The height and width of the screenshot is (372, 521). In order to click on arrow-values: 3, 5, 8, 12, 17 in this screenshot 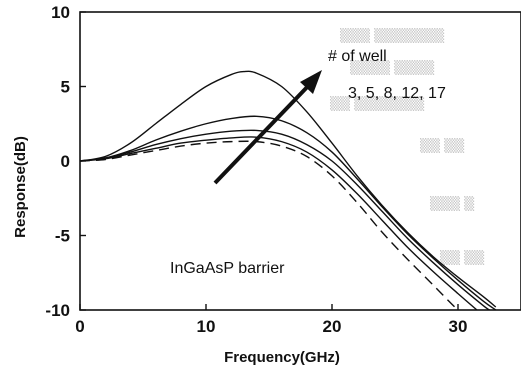, I will do `click(397, 93)`.